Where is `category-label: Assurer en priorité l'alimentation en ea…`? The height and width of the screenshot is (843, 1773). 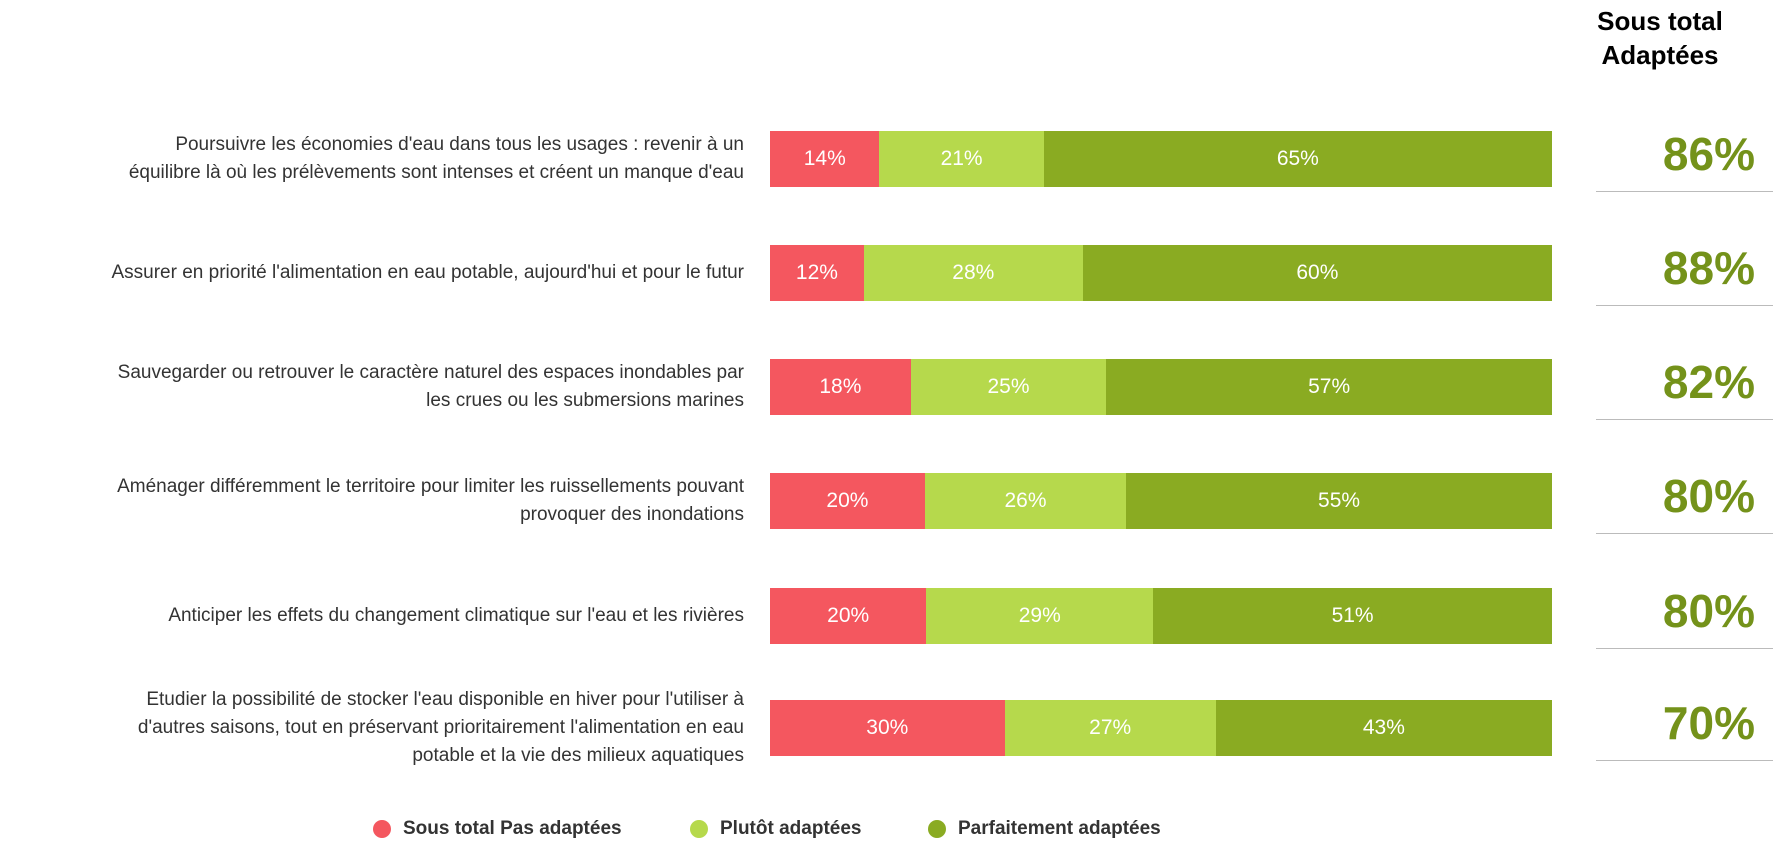
category-label: Assurer en priorité l'alimentation en ea… is located at coordinates (427, 272).